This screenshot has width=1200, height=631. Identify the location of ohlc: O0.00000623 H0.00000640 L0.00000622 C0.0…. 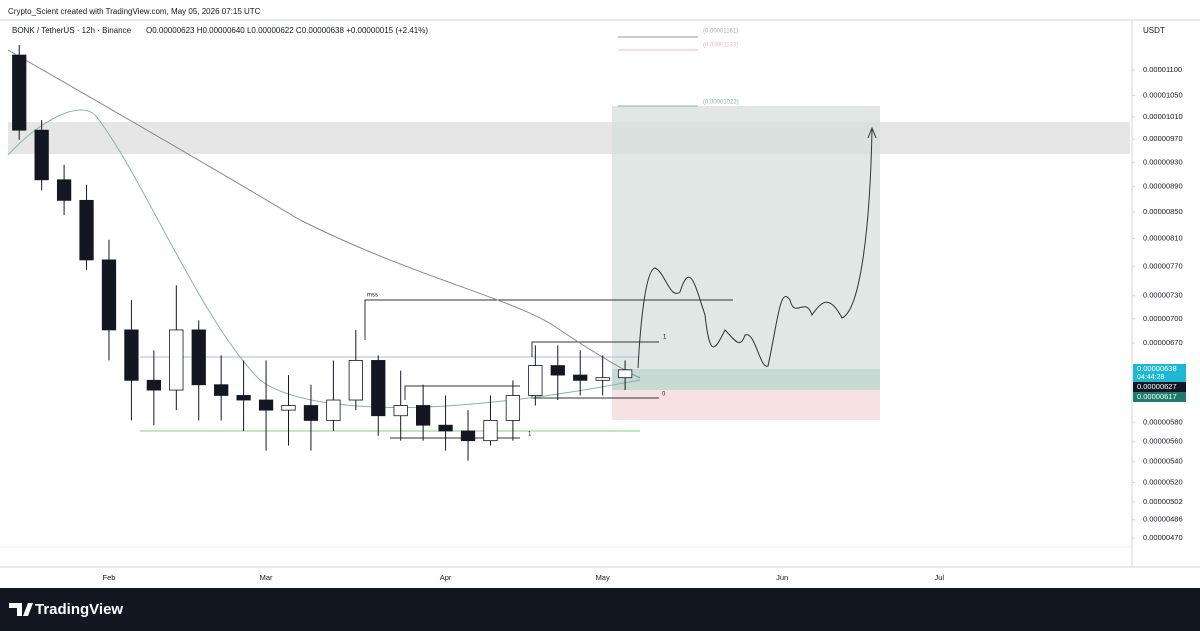
(287, 30).